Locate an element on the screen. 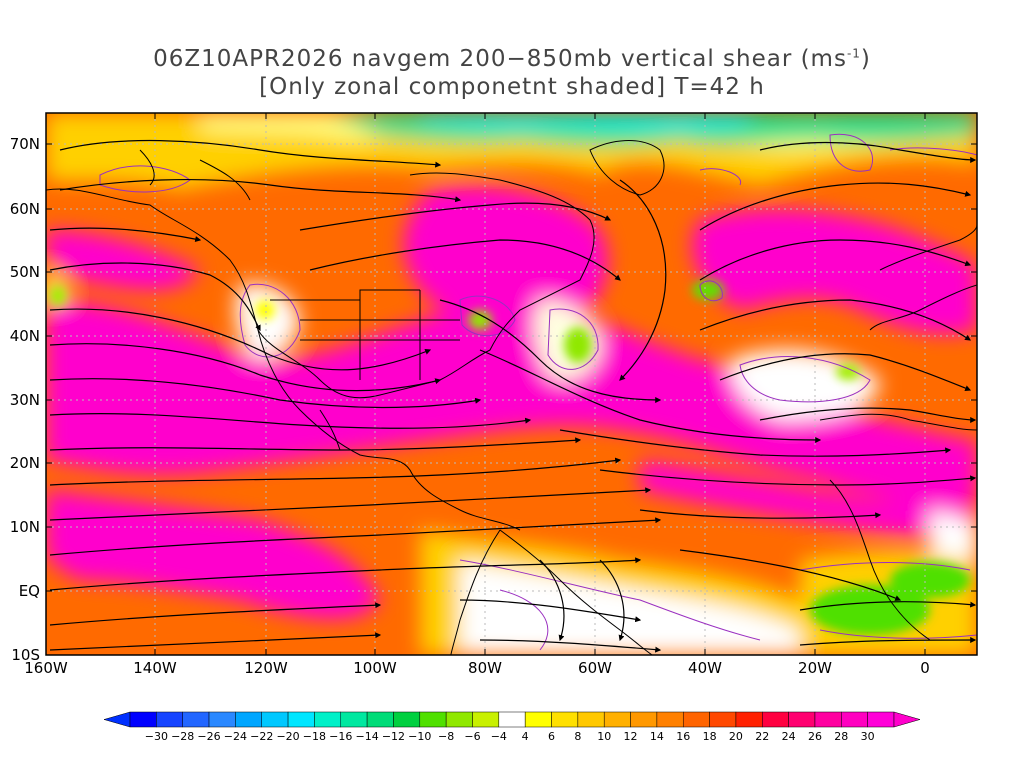  lon-label: 60W is located at coordinates (595, 668).